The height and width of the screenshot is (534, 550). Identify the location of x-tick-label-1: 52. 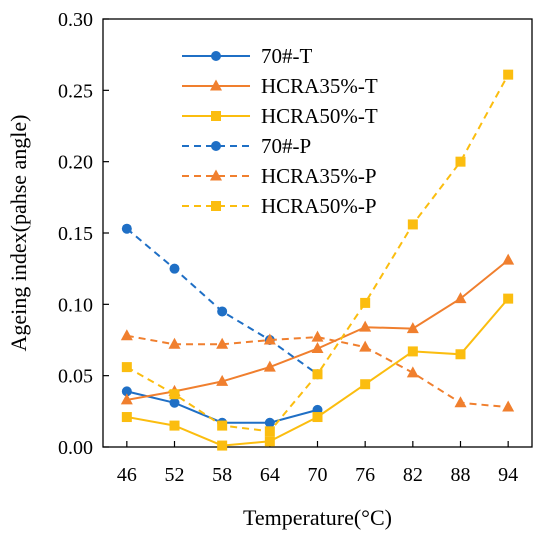
(175, 475).